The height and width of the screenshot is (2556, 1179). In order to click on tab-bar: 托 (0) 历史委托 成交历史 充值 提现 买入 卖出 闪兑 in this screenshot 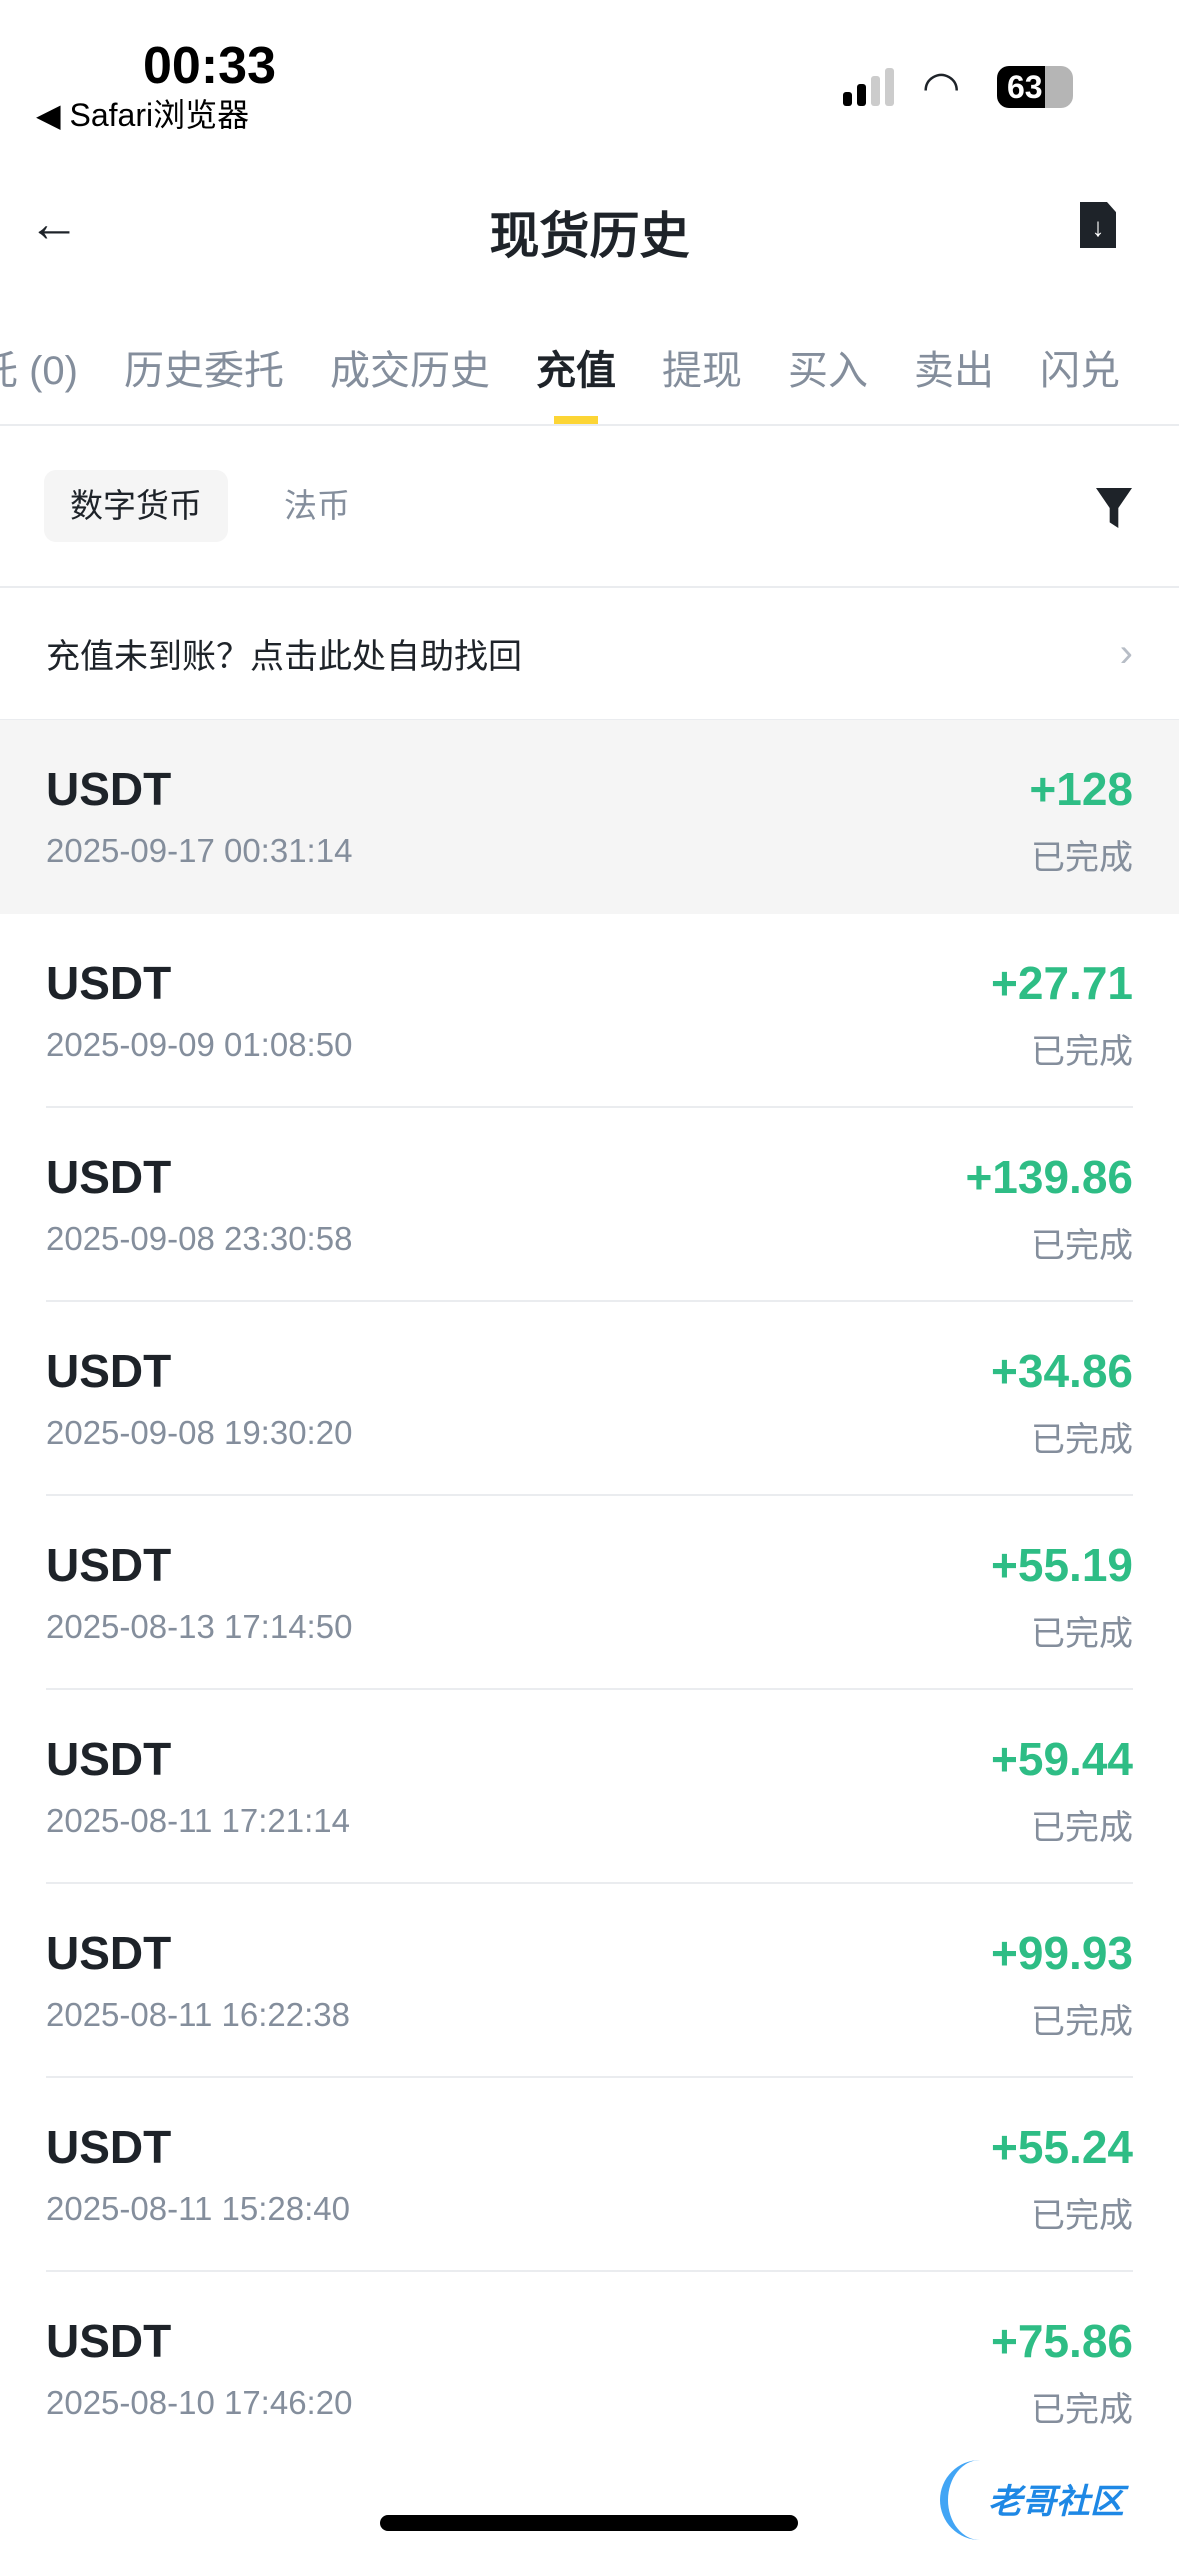, I will do `click(583, 381)`.